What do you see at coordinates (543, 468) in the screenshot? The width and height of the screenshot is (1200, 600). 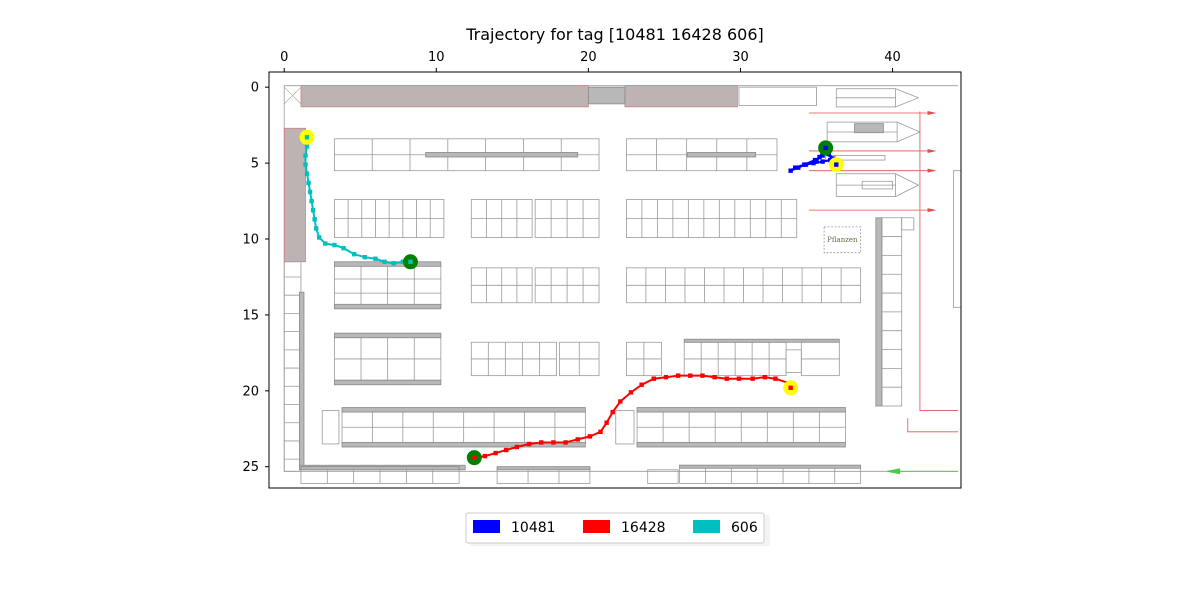 I see `shelf-bottom-mid-top` at bounding box center [543, 468].